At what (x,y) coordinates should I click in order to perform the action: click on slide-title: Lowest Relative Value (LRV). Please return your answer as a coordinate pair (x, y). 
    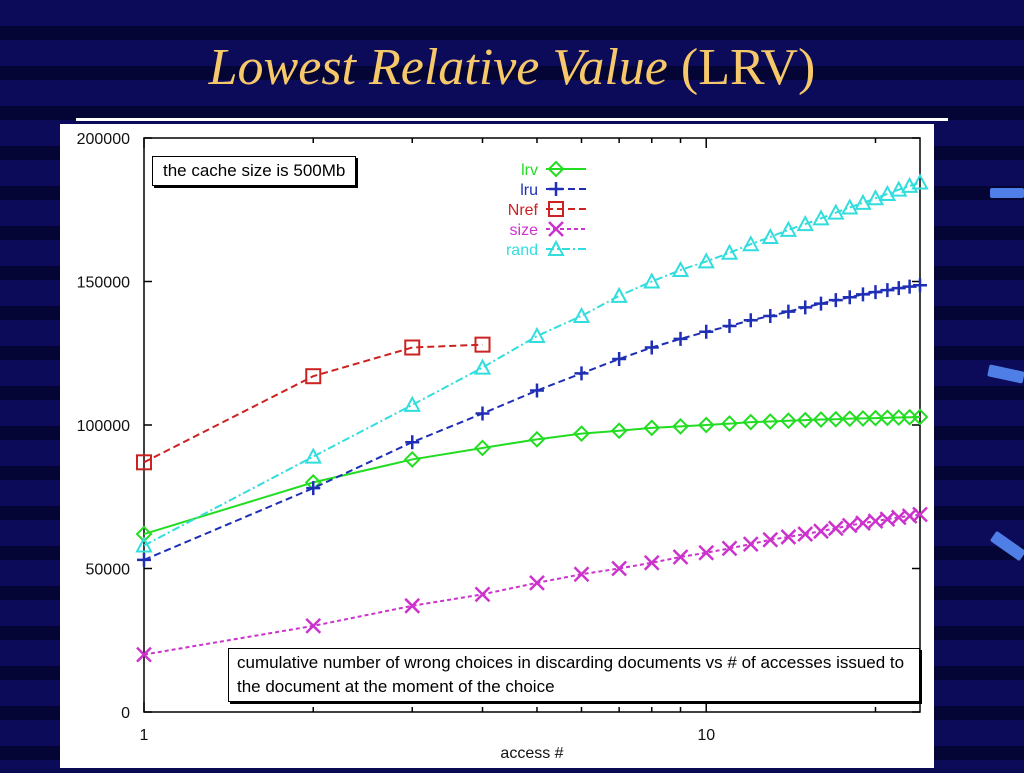
    Looking at the image, I should click on (512, 68).